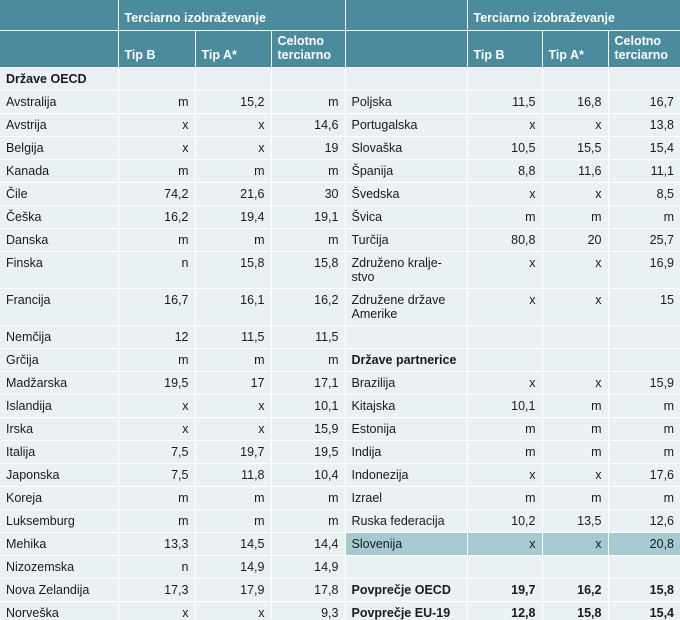 The width and height of the screenshot is (680, 620). What do you see at coordinates (59, 567) in the screenshot?
I see `left-country-cell: Nizozemska` at bounding box center [59, 567].